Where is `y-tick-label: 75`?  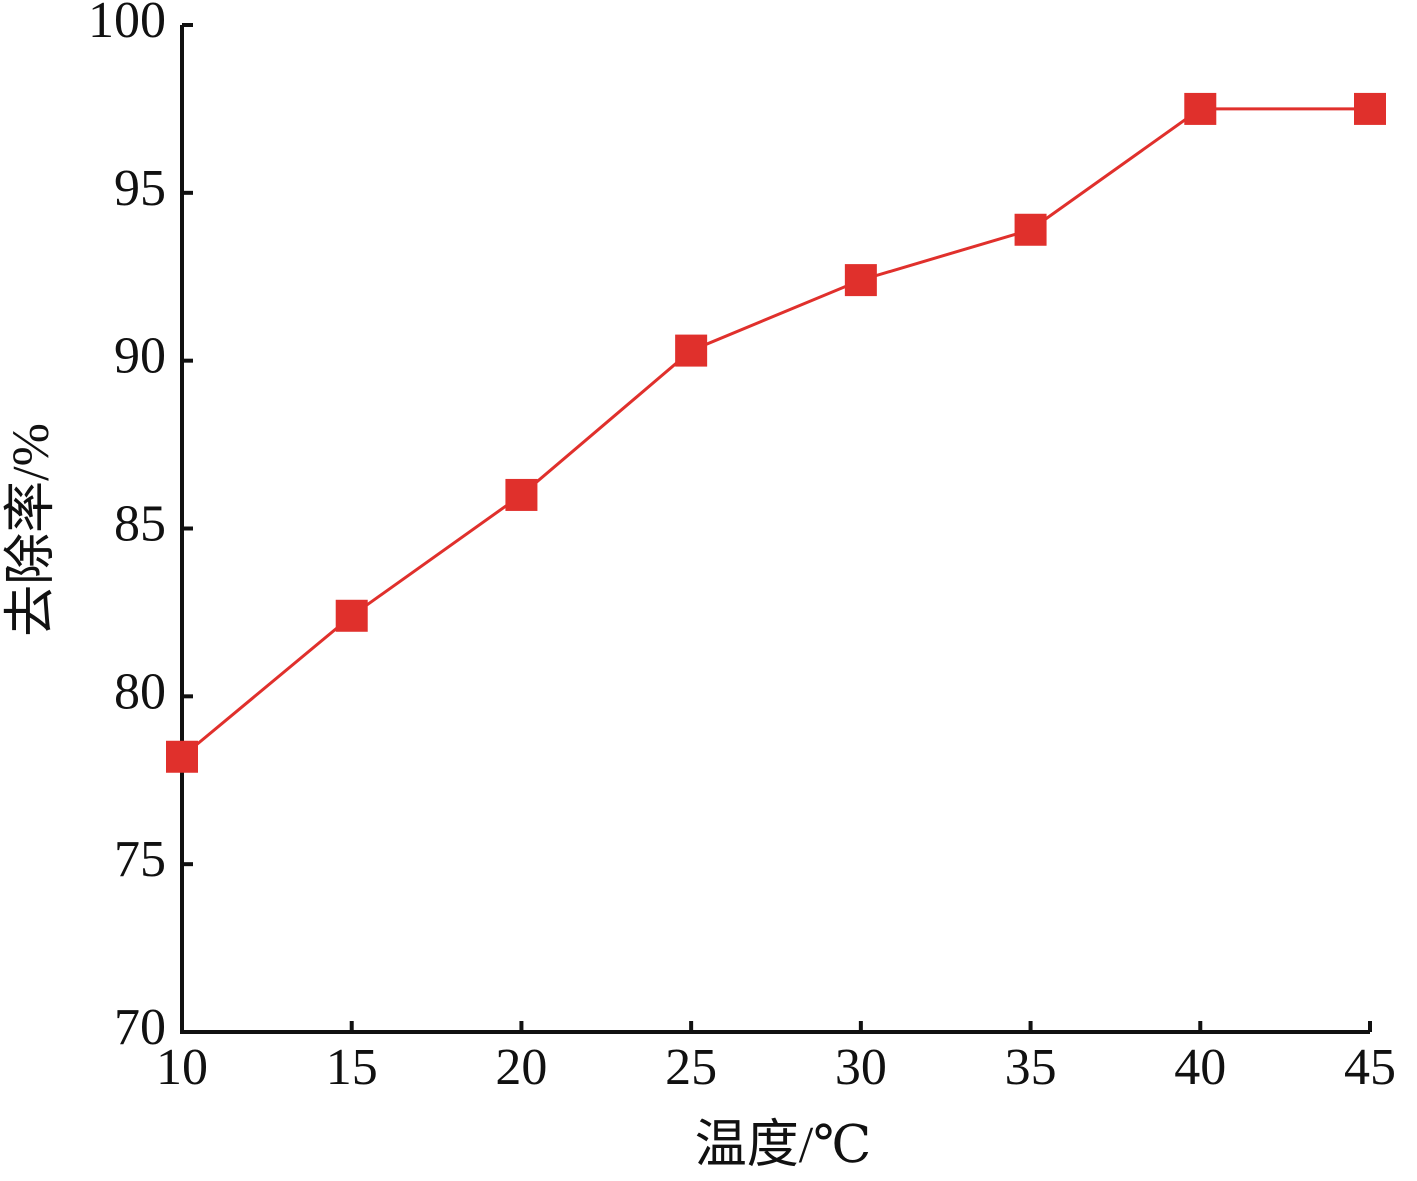 y-tick-label: 75 is located at coordinates (140, 859).